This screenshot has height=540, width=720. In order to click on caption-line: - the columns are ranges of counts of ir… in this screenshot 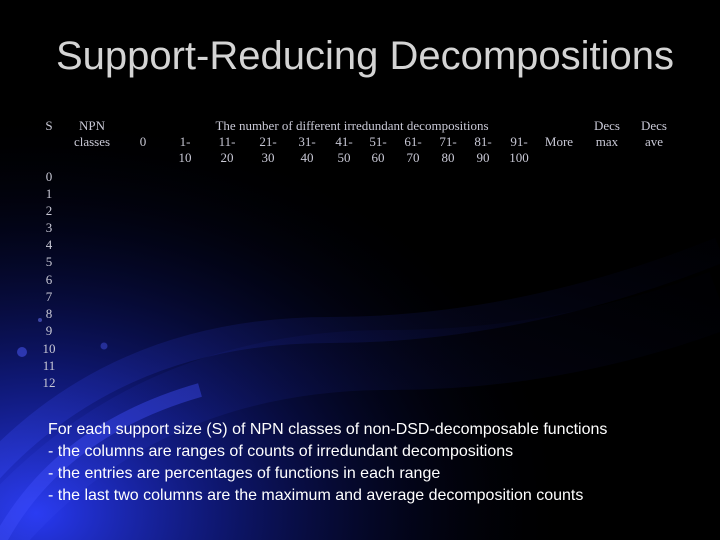, I will do `click(281, 451)`.